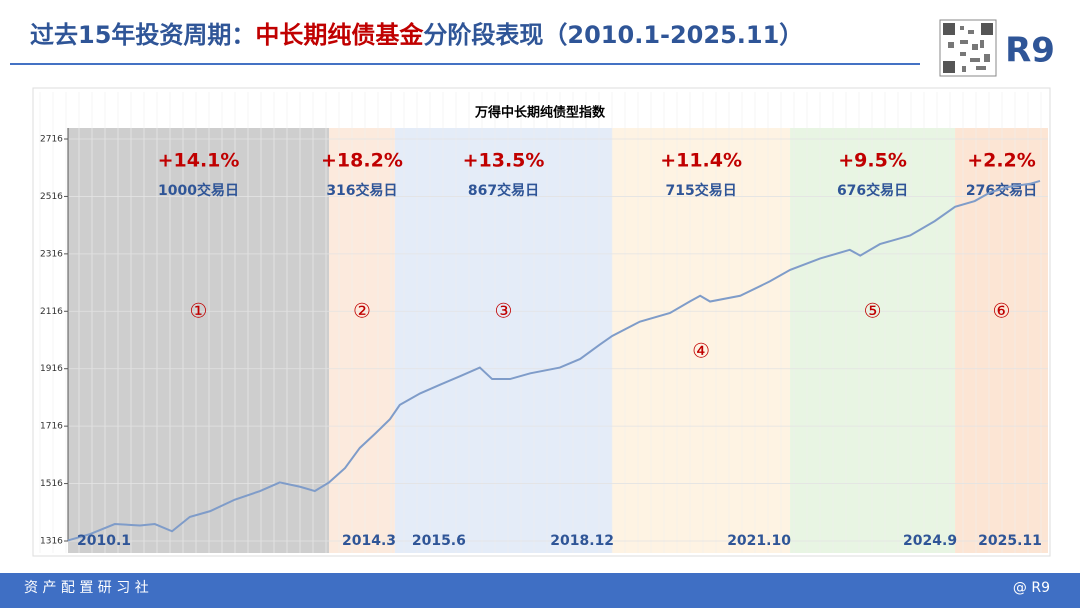  What do you see at coordinates (759, 541) in the screenshot?
I see `boundary-label: 2021.10` at bounding box center [759, 541].